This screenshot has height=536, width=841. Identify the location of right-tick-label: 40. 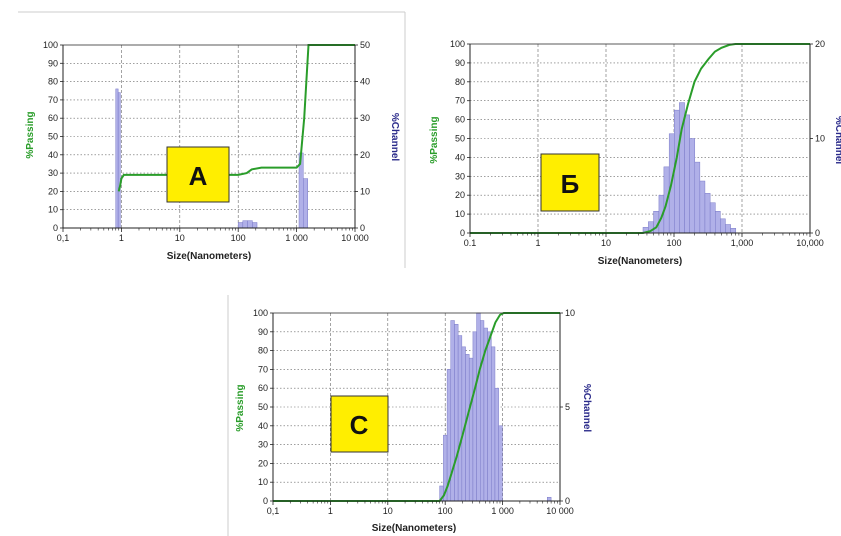
(365, 82).